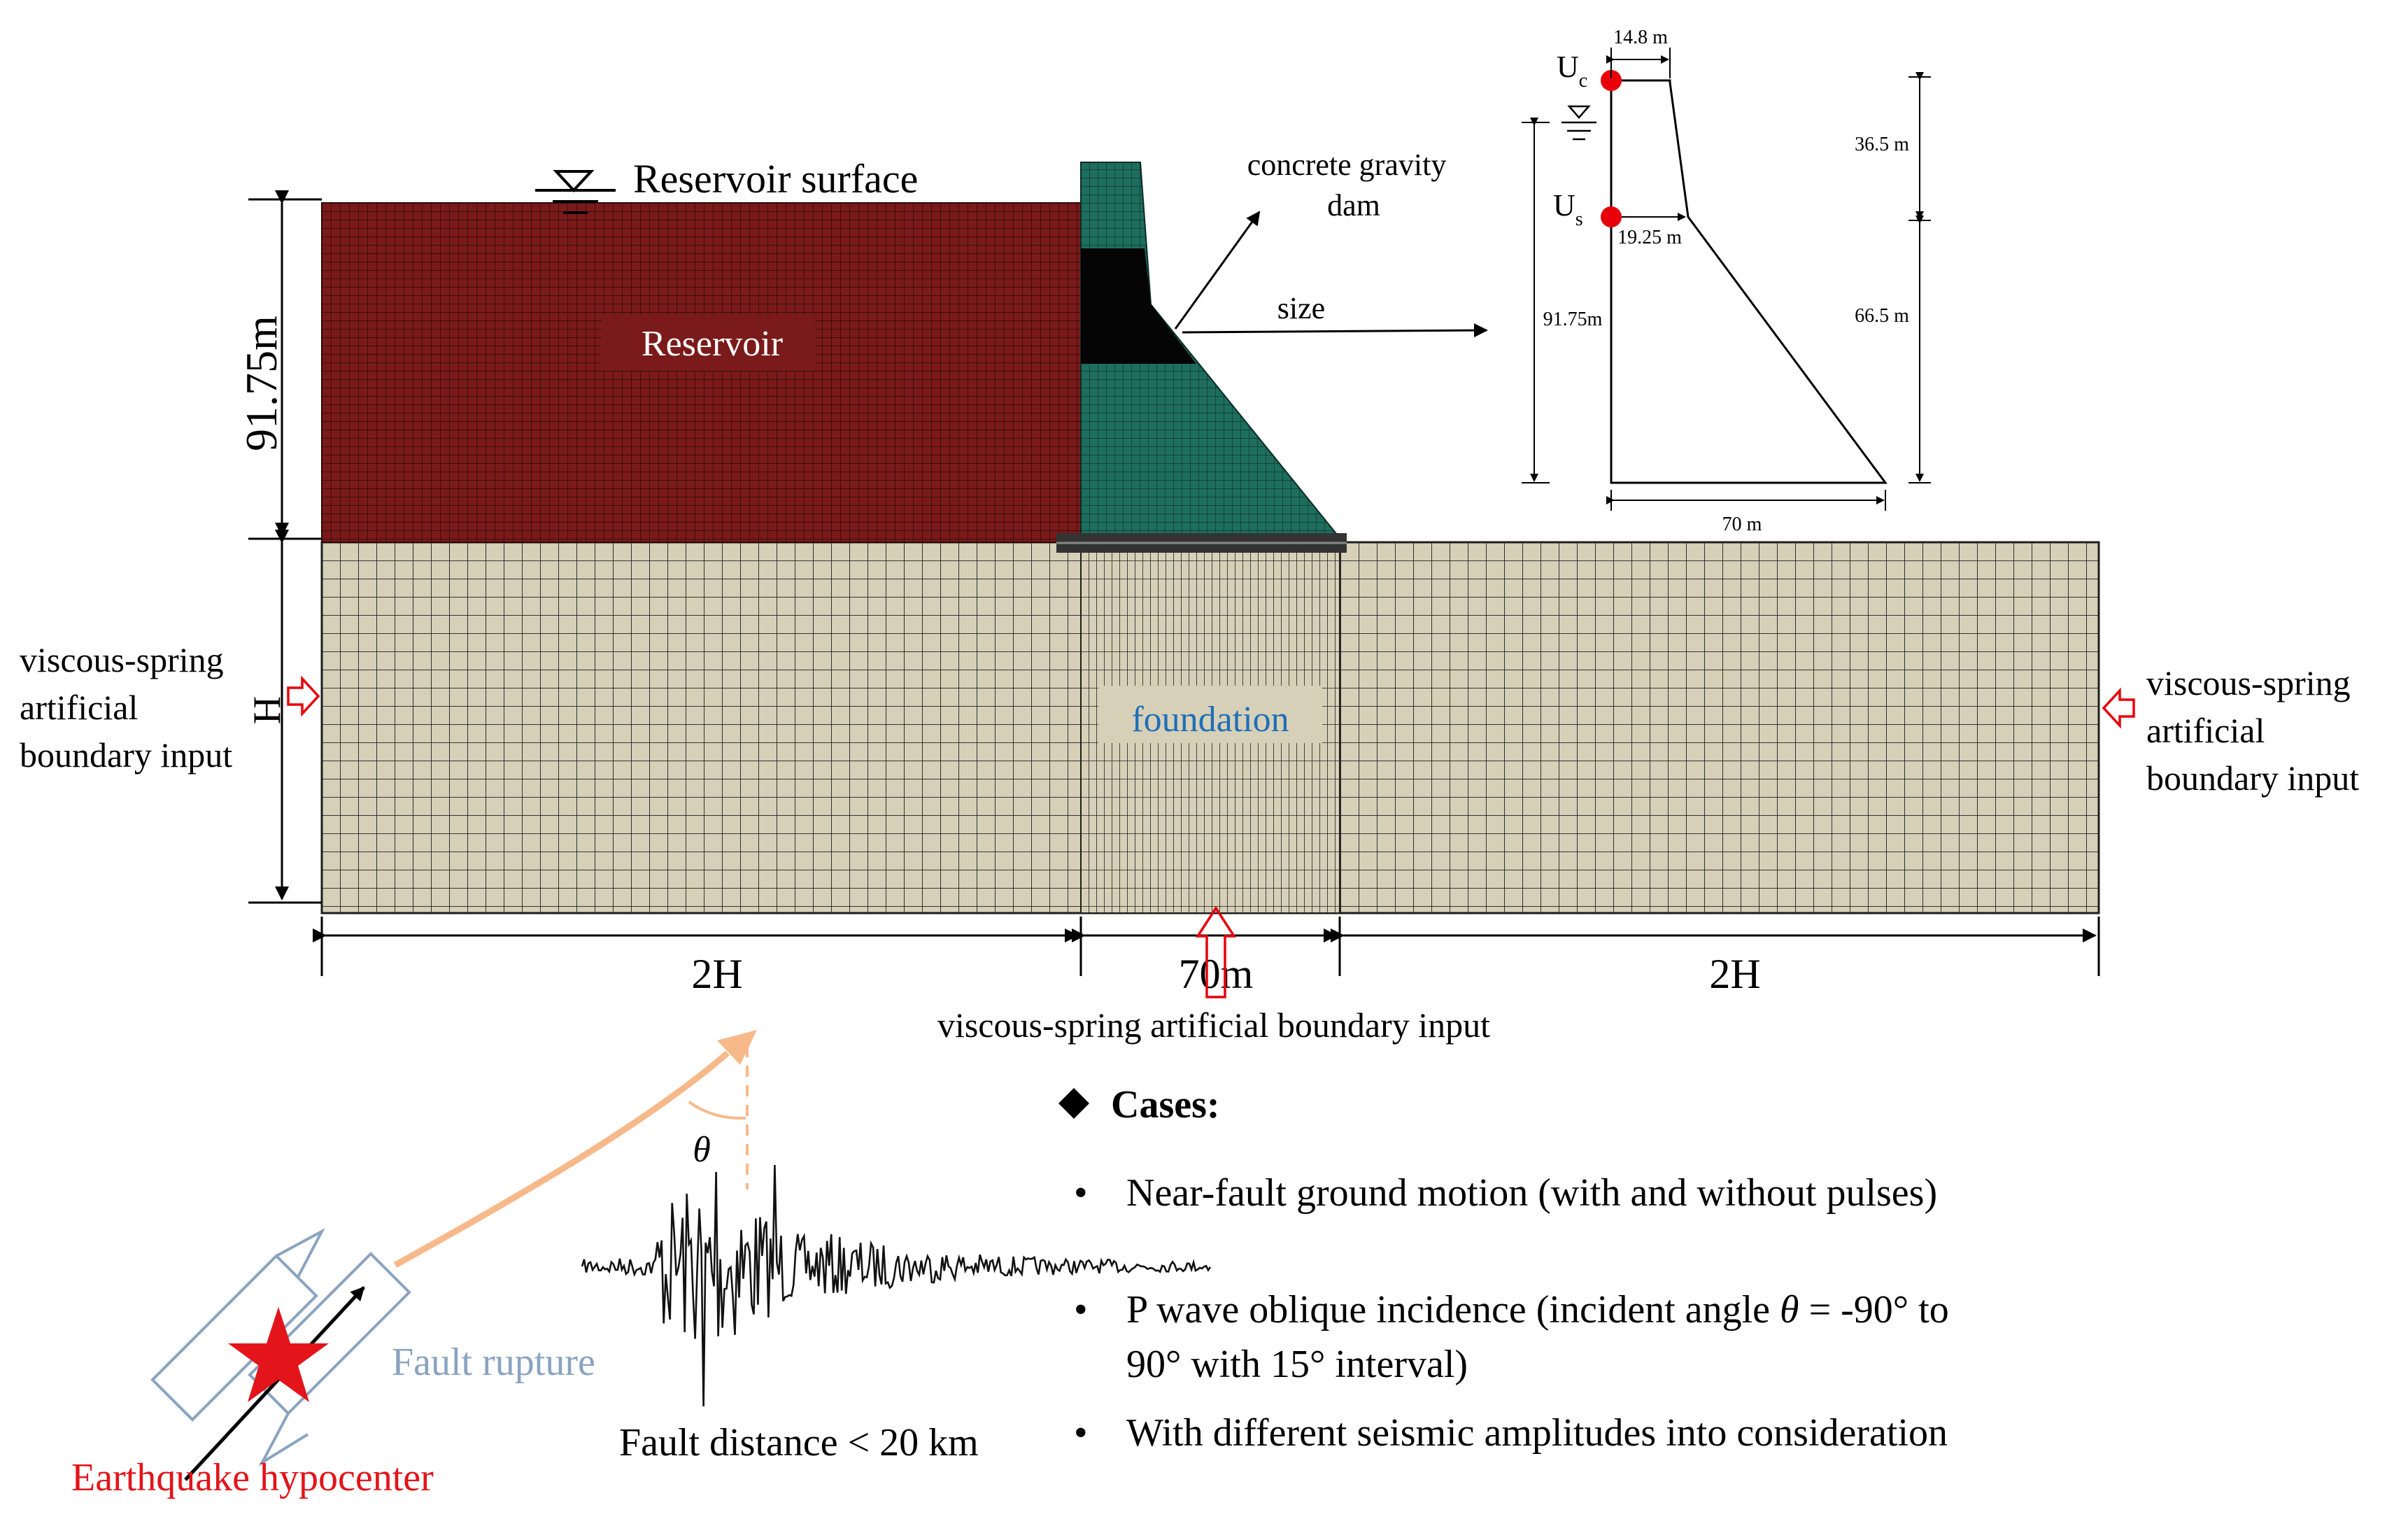  What do you see at coordinates (267, 710) in the screenshot?
I see `foundation-height-label: H` at bounding box center [267, 710].